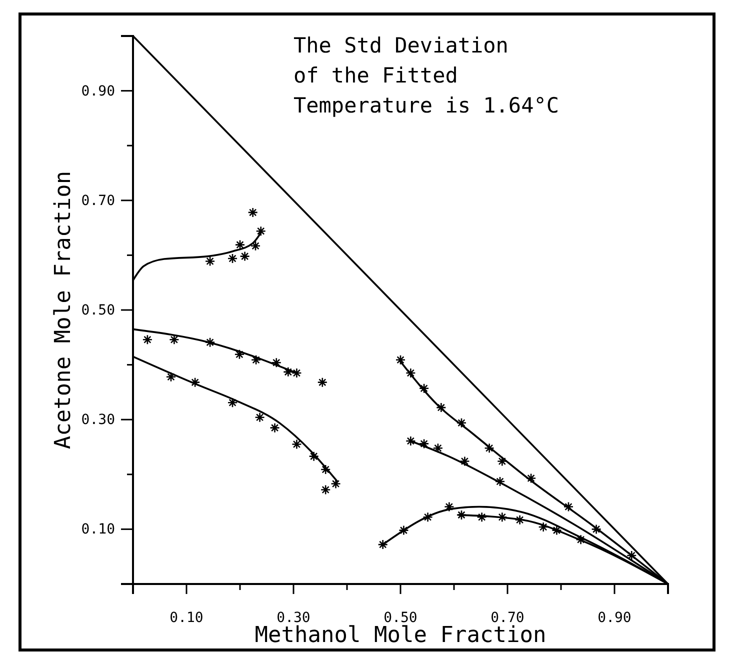  I want to click on x-tick-label: 0.10, so click(187, 618).